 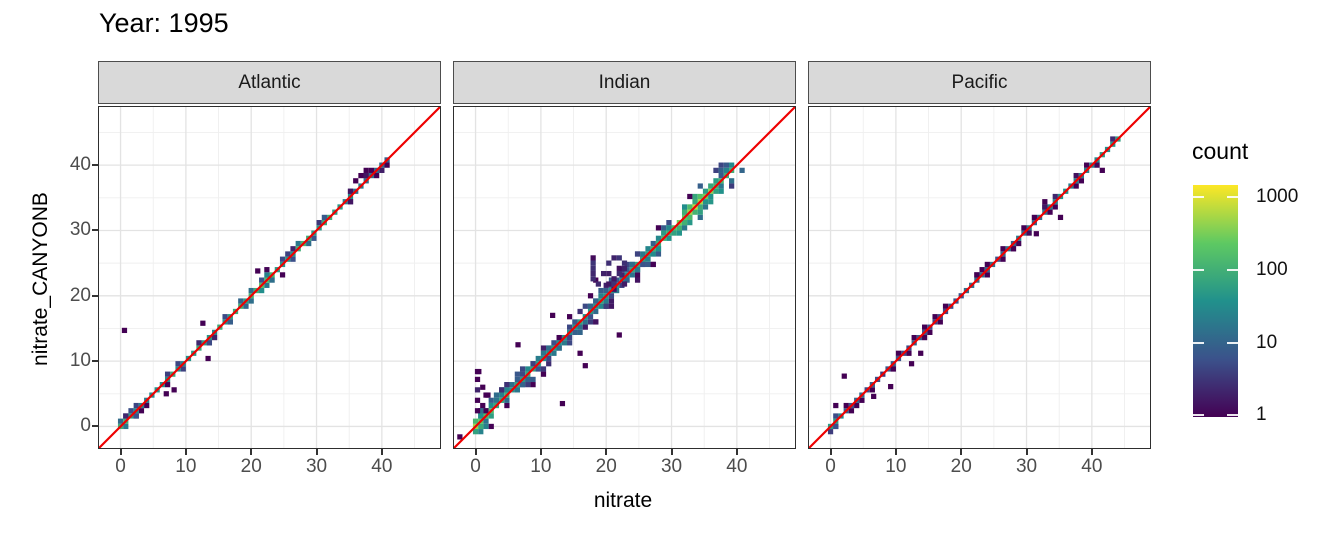 What do you see at coordinates (164, 23) in the screenshot?
I see `plot-title: Year: 1995` at bounding box center [164, 23].